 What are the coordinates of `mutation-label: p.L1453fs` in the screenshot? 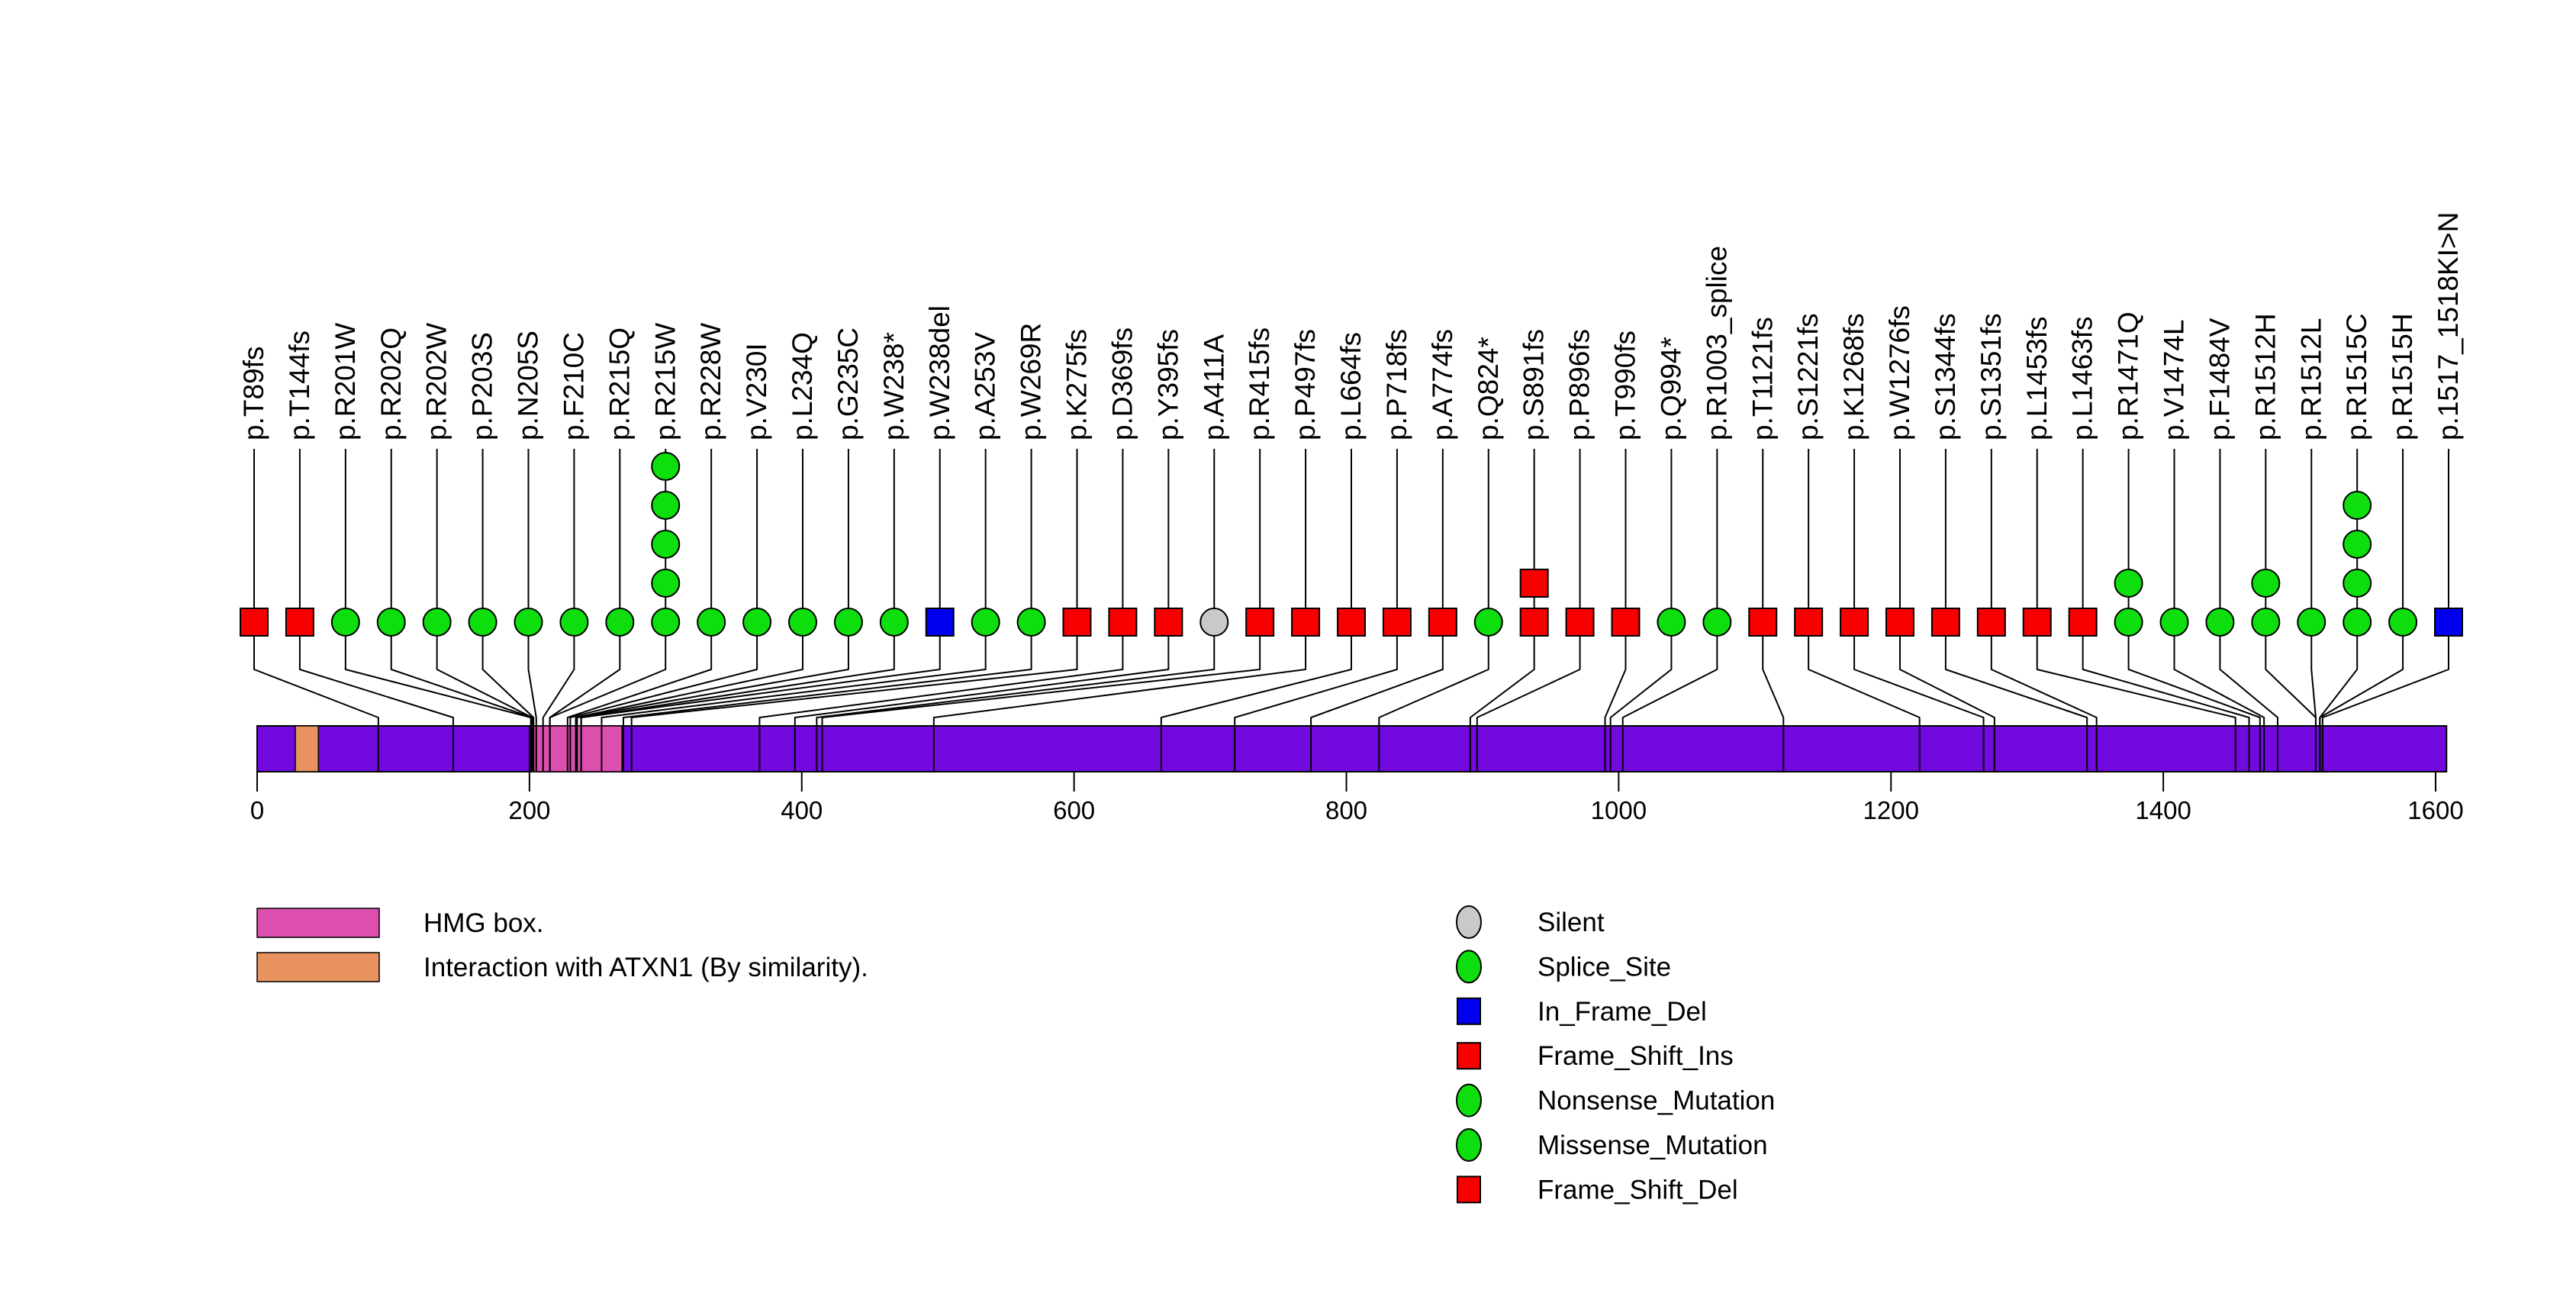 It's located at (2037, 378).